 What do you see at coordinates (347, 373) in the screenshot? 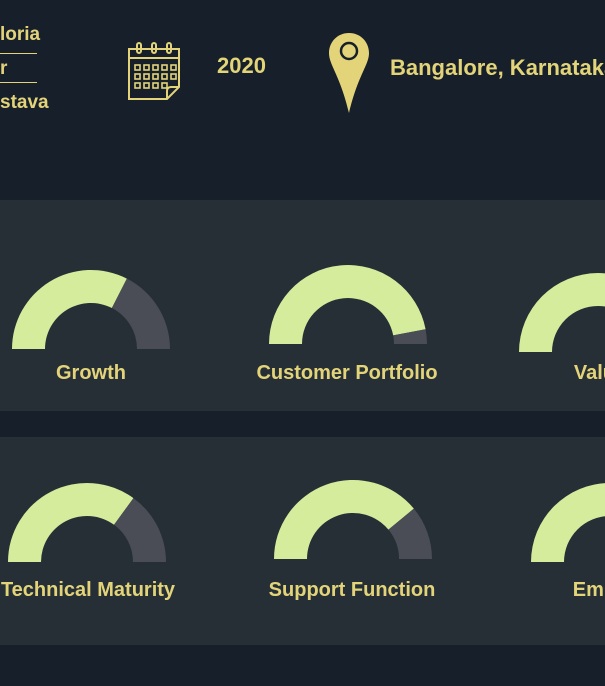
I see `gauge-label: Customer Portfolio` at bounding box center [347, 373].